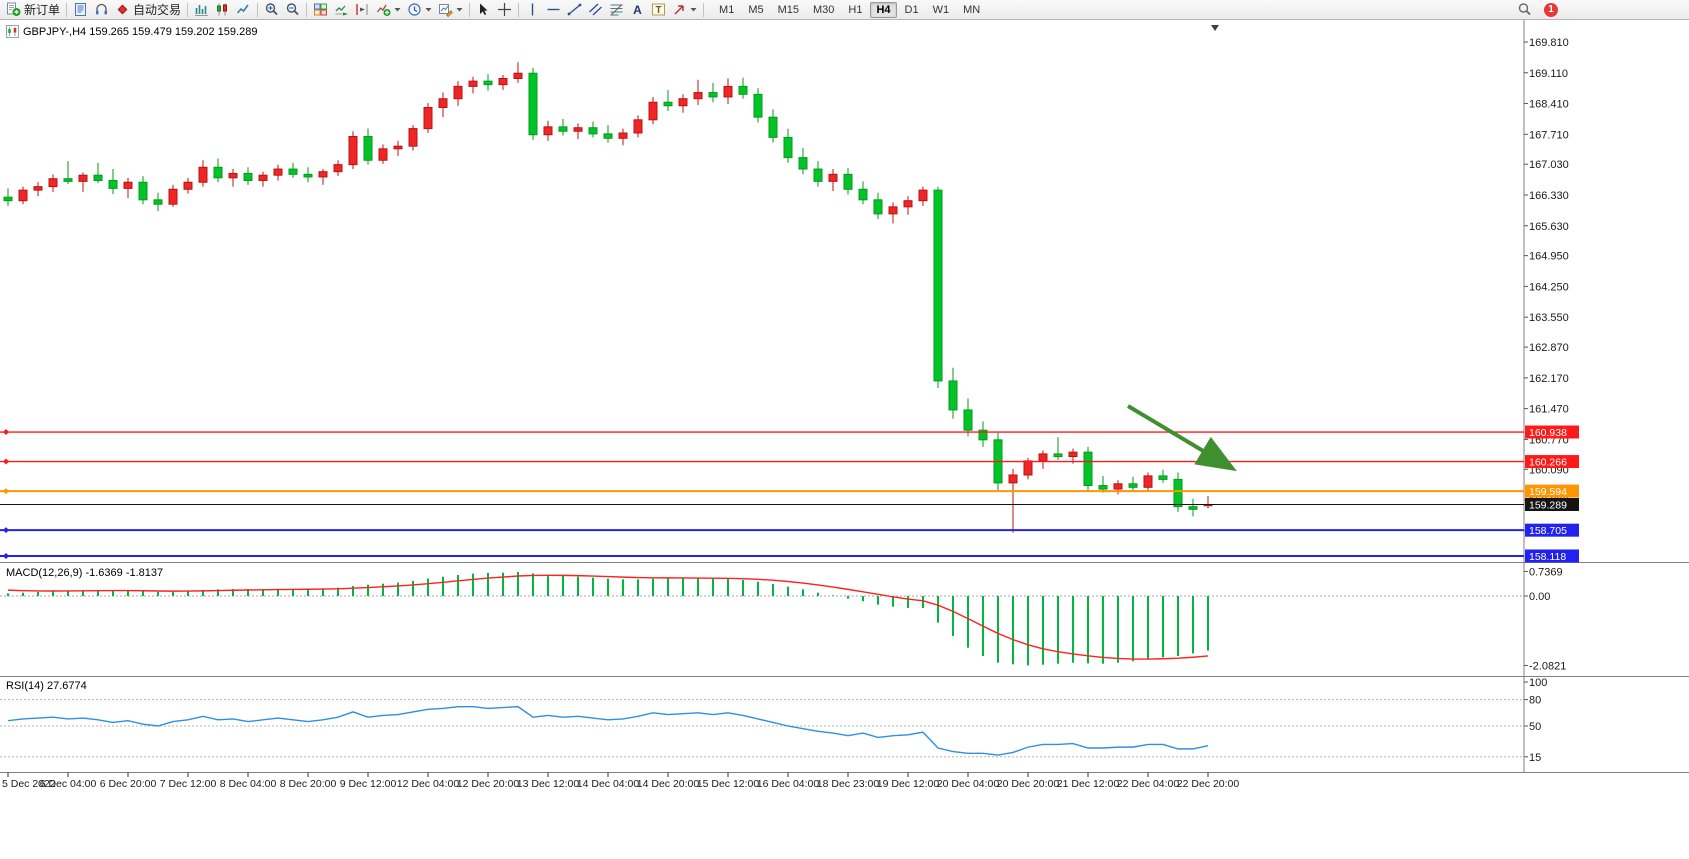 The width and height of the screenshot is (1689, 859). Describe the element at coordinates (14, 9) in the screenshot. I see `new-order-icon` at that location.